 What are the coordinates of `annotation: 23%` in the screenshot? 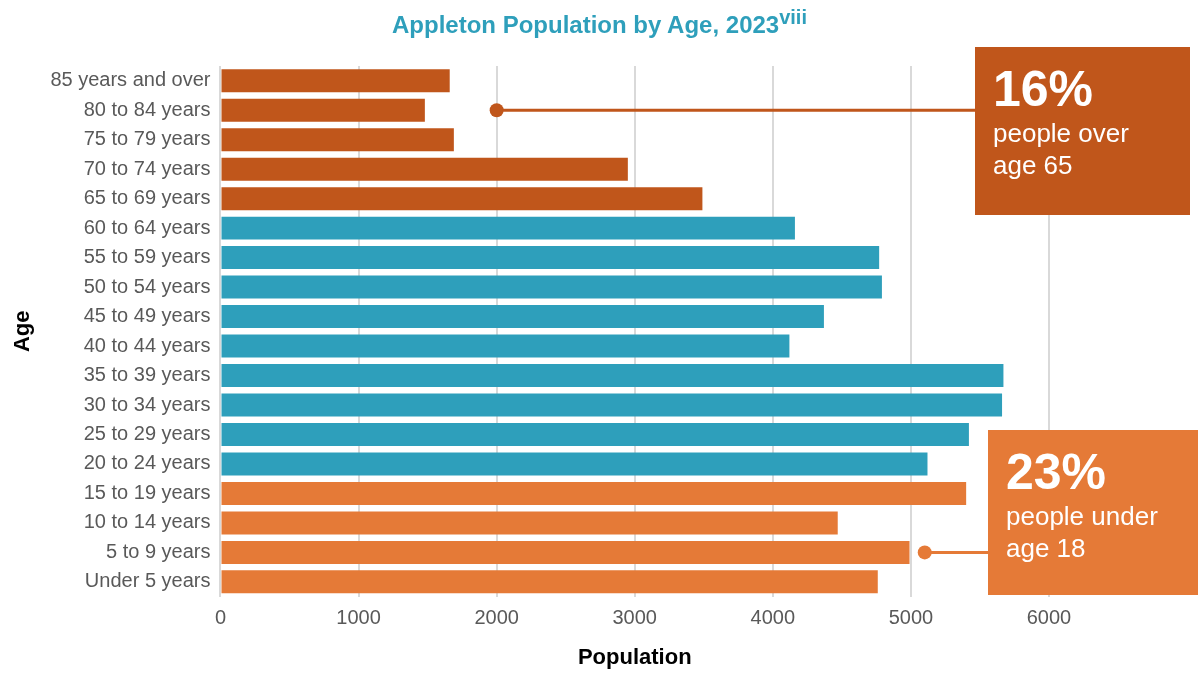 It's located at (1057, 472).